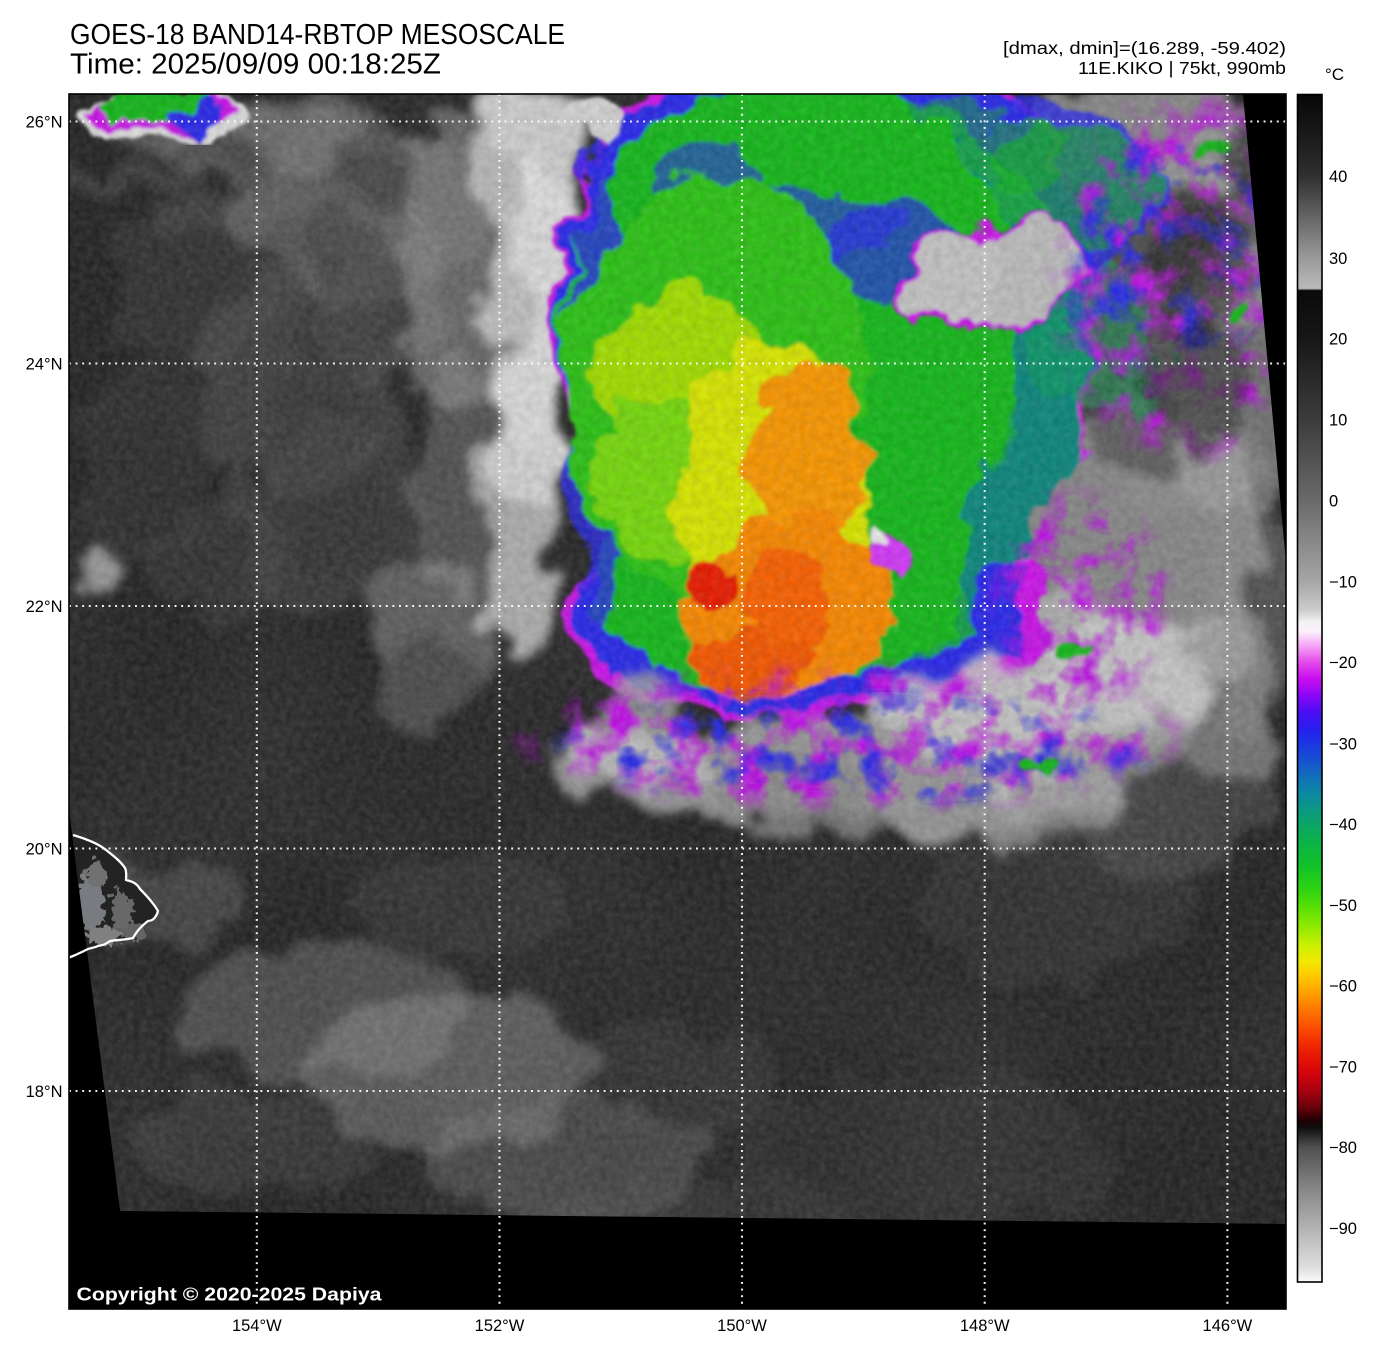  I want to click on svg-text: 22°N, so click(44, 607).